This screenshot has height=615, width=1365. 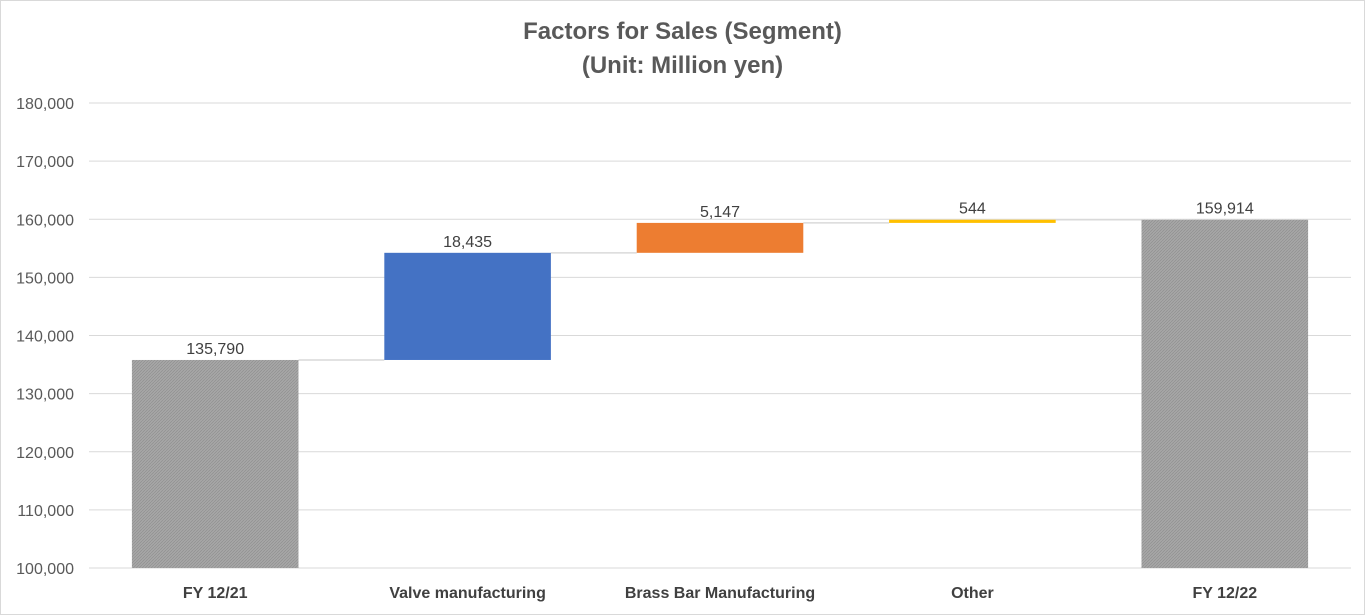 I want to click on chart-title: Factors for Sales (Segment), so click(x=682, y=31).